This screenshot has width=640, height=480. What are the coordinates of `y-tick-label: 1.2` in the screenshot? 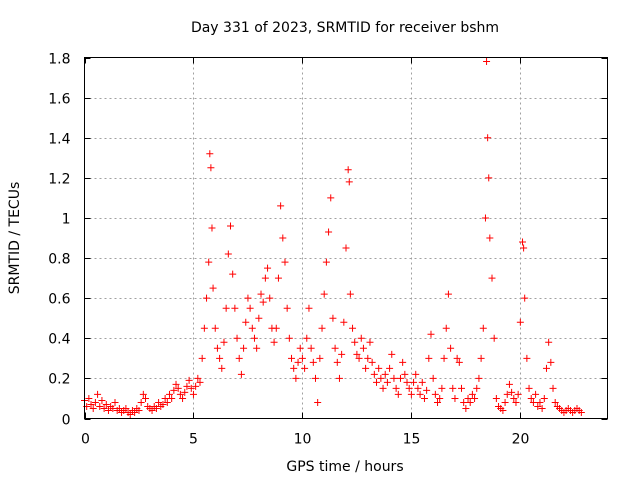 It's located at (59, 180).